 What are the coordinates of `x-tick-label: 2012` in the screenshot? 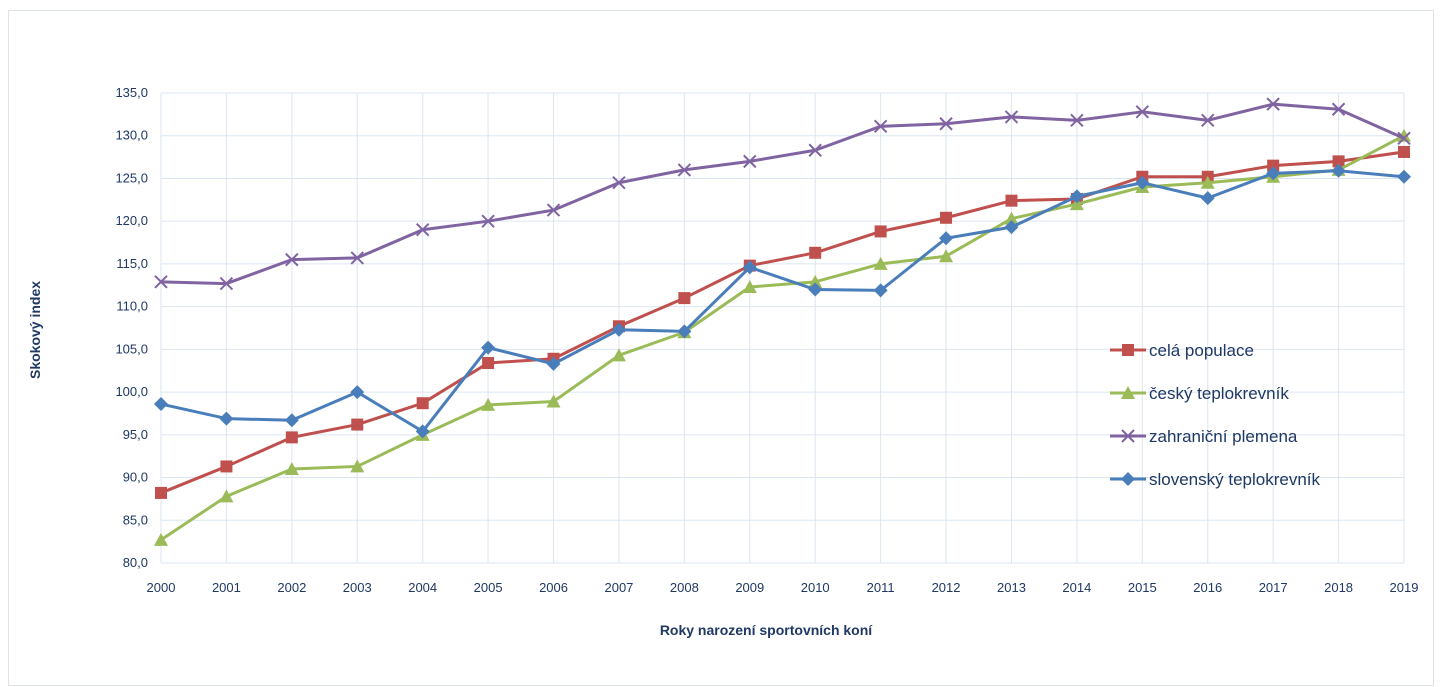 It's located at (946, 587).